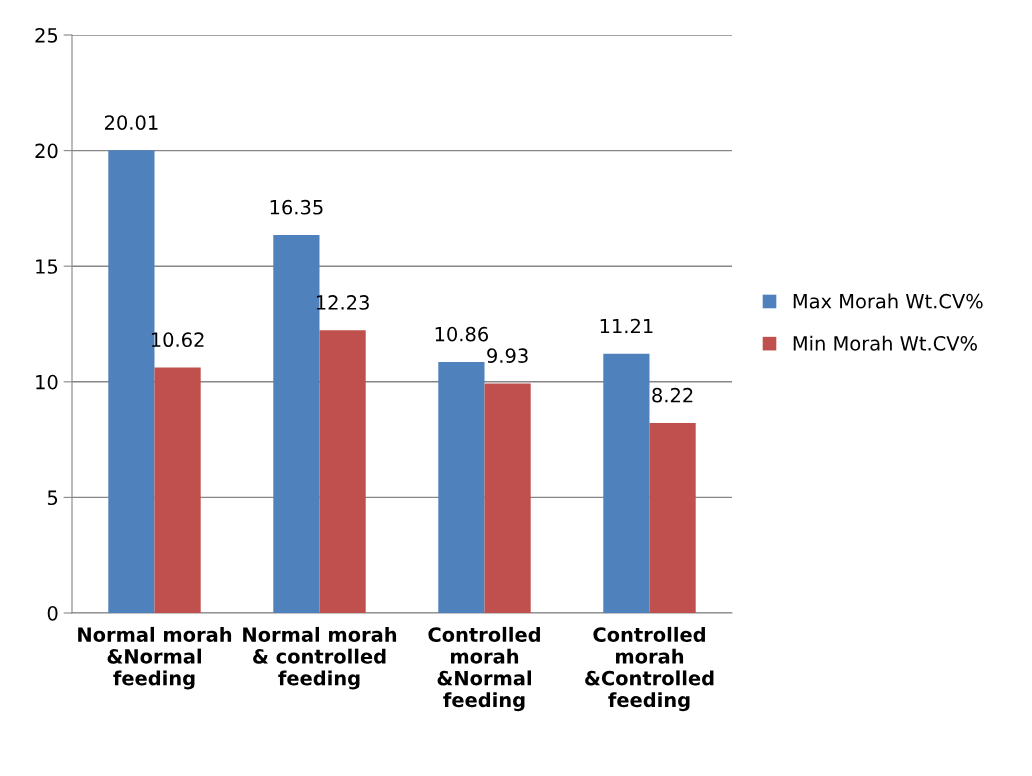 This screenshot has height=776, width=1032. I want to click on data-label: 11.21, so click(626, 326).